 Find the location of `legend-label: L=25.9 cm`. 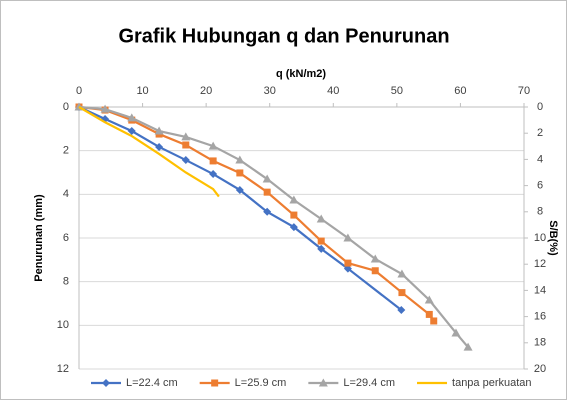

legend-label: L=25.9 cm is located at coordinates (261, 383).